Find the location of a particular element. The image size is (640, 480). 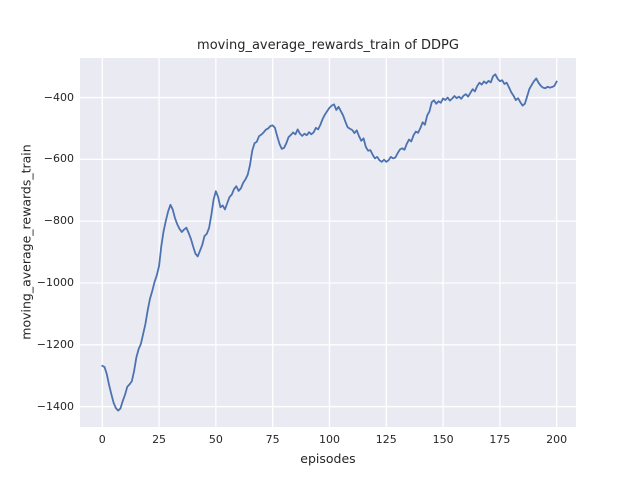

y-tick-label: −800 is located at coordinates (58, 221).